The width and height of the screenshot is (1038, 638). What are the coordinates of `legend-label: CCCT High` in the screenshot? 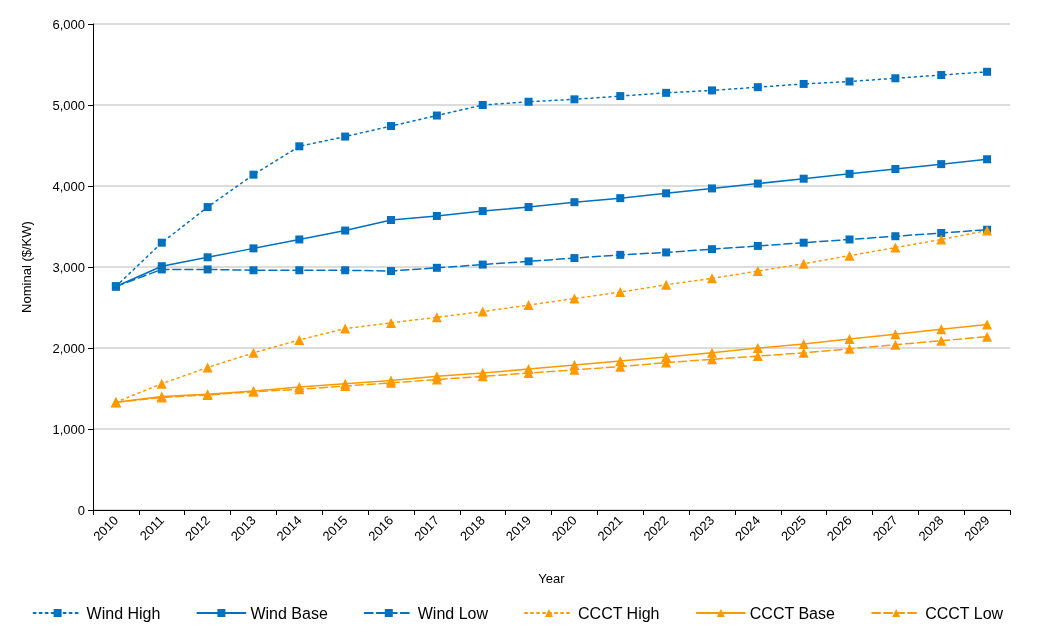 It's located at (619, 613).